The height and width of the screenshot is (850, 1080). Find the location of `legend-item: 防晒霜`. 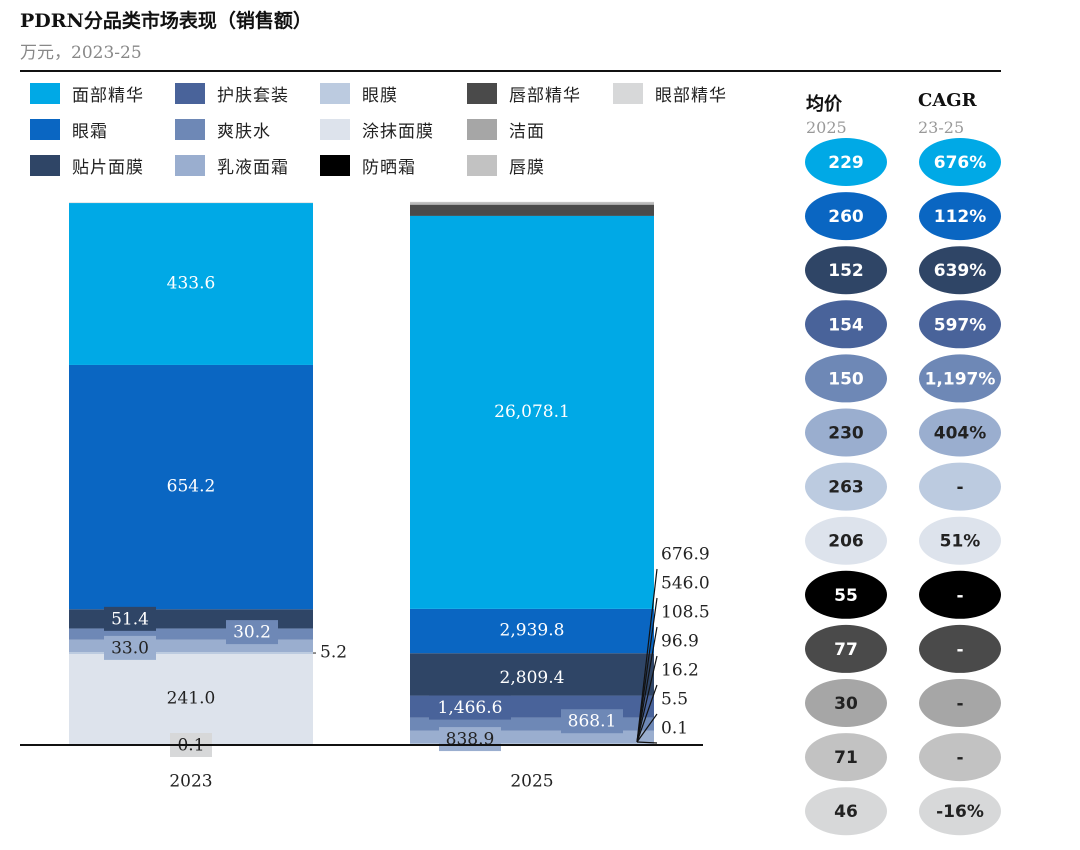

legend-item: 防晒霜 is located at coordinates (368, 165).